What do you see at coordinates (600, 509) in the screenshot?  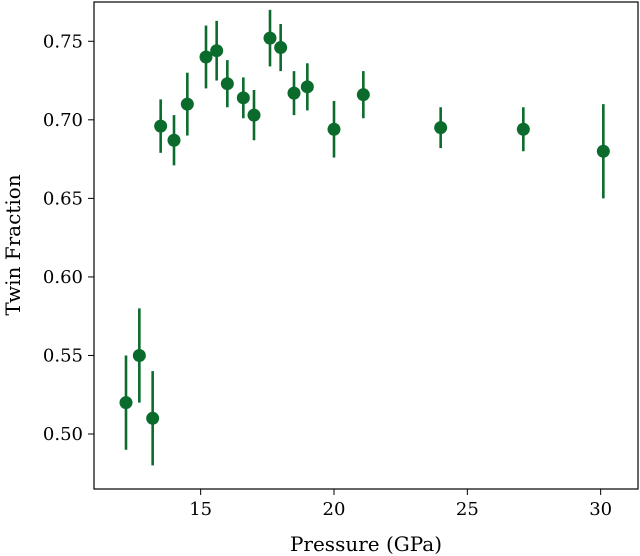 I see `x-tick-label: 30` at bounding box center [600, 509].